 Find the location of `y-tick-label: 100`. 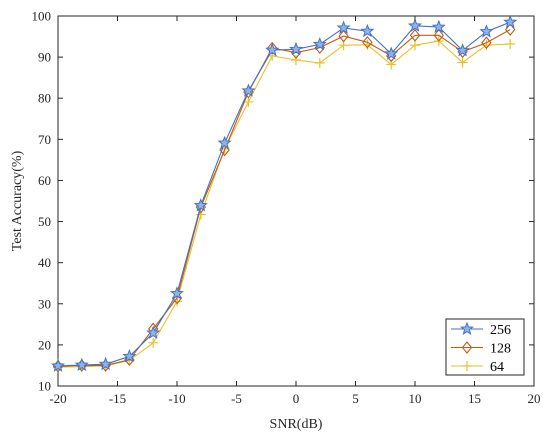

y-tick-label: 100 is located at coordinates (42, 16).